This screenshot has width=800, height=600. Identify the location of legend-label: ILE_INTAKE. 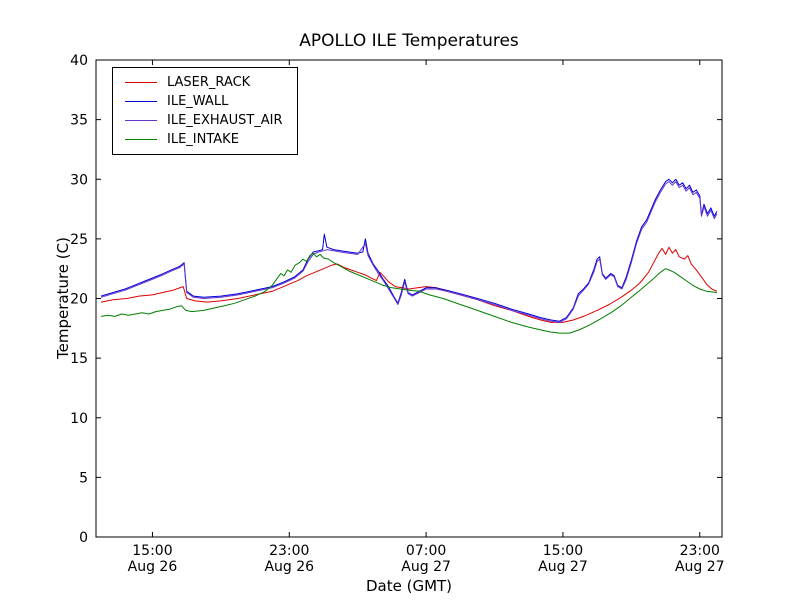
(203, 139).